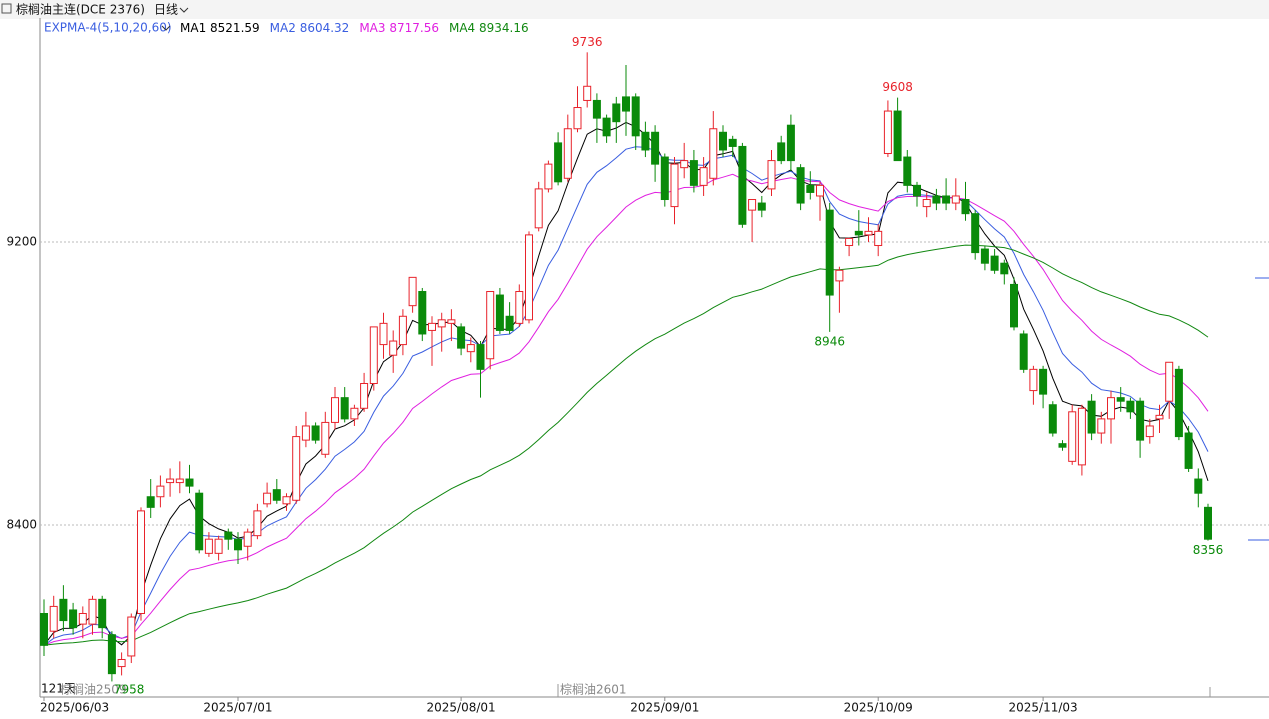  Describe the element at coordinates (93, 689) in the screenshot. I see `contract-label: 棕榈油2509` at that location.